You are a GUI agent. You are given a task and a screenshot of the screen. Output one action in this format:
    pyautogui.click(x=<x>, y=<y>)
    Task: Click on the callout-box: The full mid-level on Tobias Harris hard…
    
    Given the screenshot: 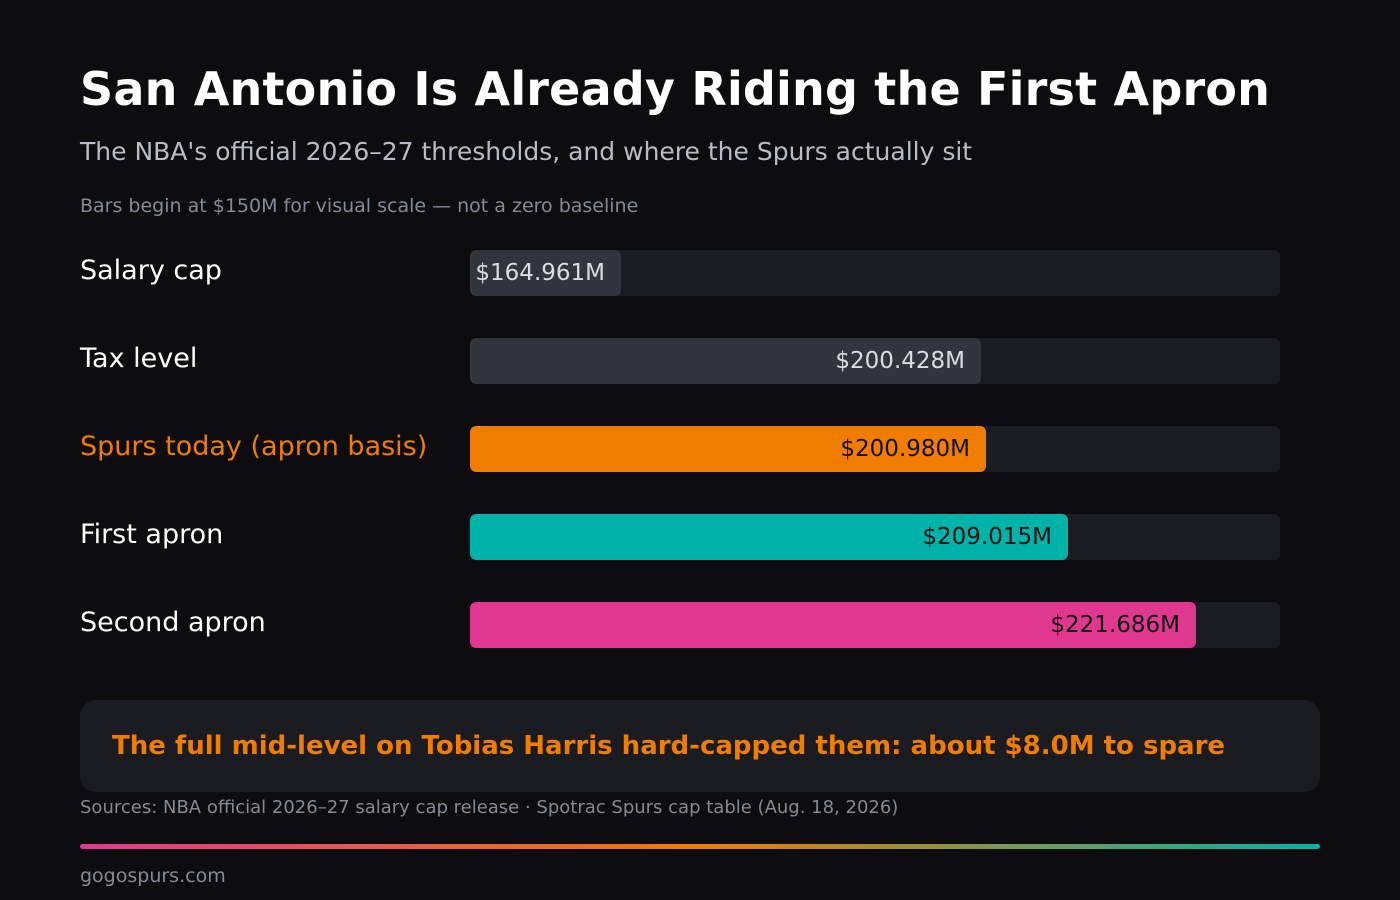 What is the action you would take?
    pyautogui.click(x=700, y=746)
    